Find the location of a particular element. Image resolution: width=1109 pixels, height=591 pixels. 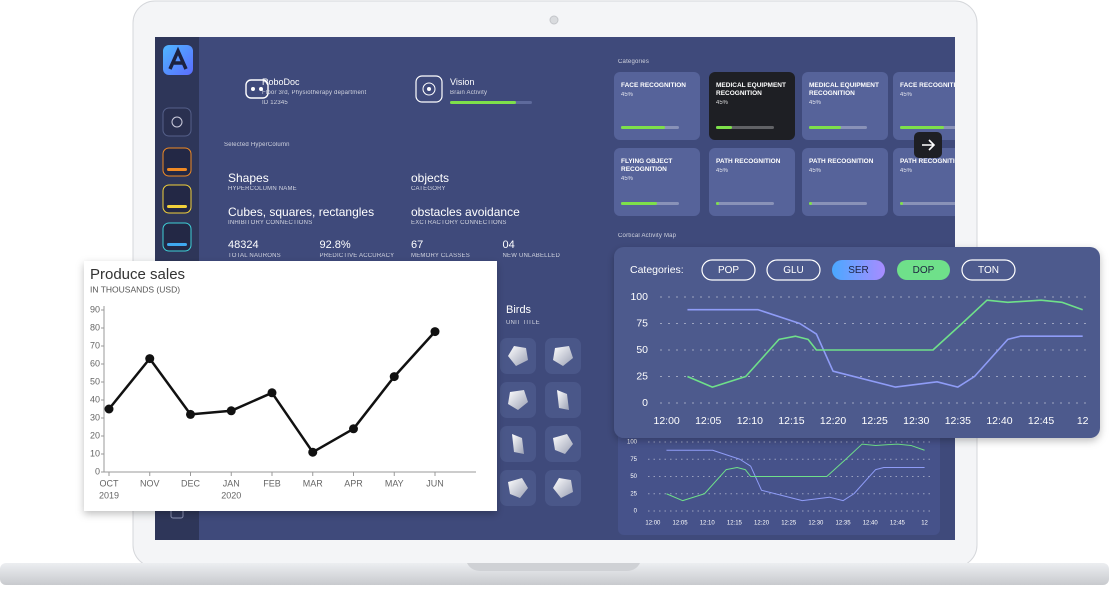

field-value: objects is located at coordinates (430, 178).